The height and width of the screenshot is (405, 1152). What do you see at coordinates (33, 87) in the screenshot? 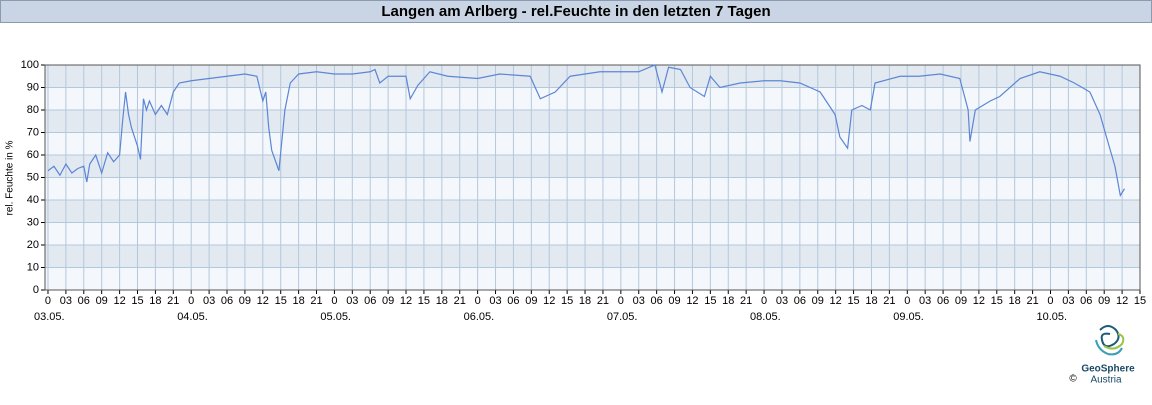
I see `y-tick-label: 90` at bounding box center [33, 87].